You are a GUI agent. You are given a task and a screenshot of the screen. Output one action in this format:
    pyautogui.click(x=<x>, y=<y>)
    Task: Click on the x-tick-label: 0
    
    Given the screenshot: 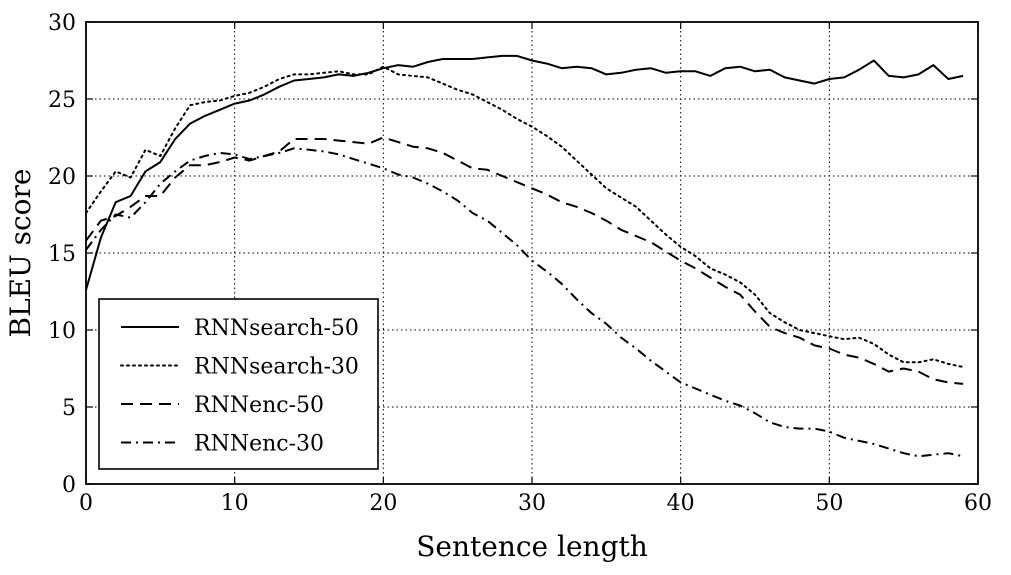 What is the action you would take?
    pyautogui.click(x=86, y=503)
    